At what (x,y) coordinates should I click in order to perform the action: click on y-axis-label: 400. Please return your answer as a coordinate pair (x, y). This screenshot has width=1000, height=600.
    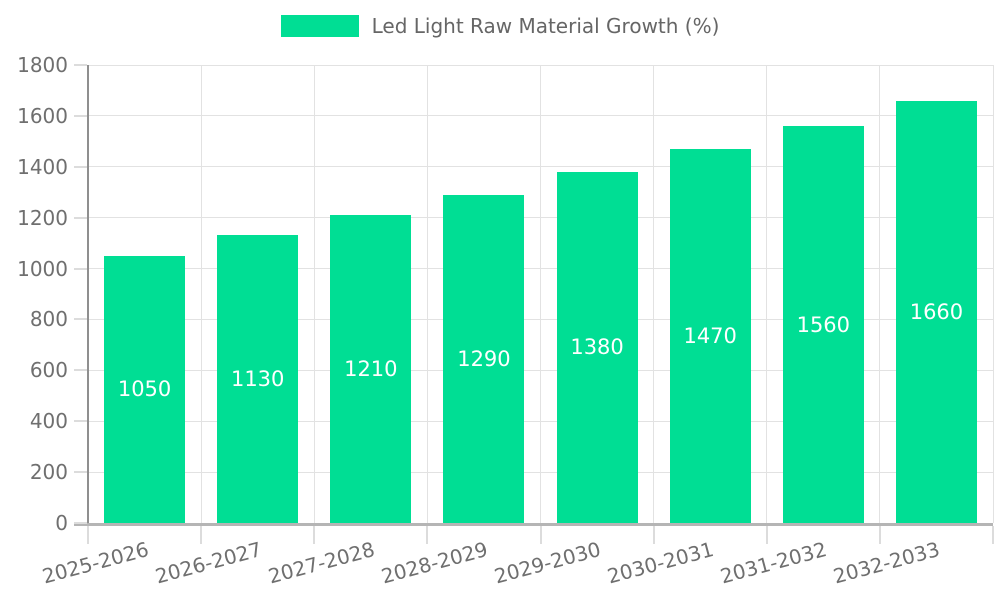
    Looking at the image, I should click on (48, 421).